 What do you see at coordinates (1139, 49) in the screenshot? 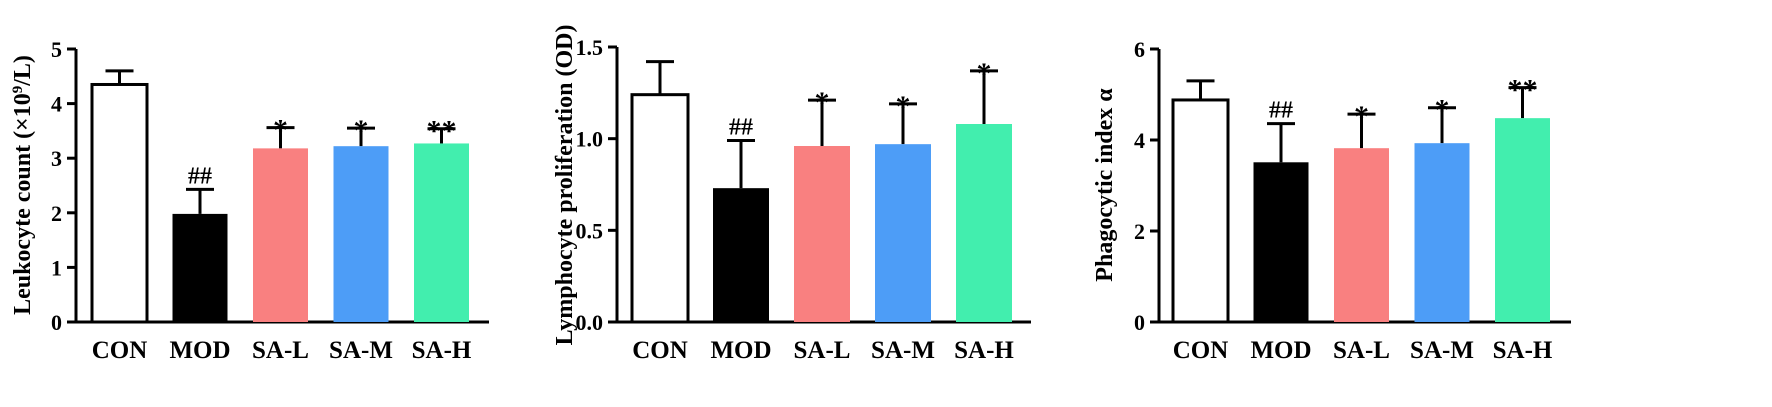
I see `y-tick-label: 6` at bounding box center [1139, 49].